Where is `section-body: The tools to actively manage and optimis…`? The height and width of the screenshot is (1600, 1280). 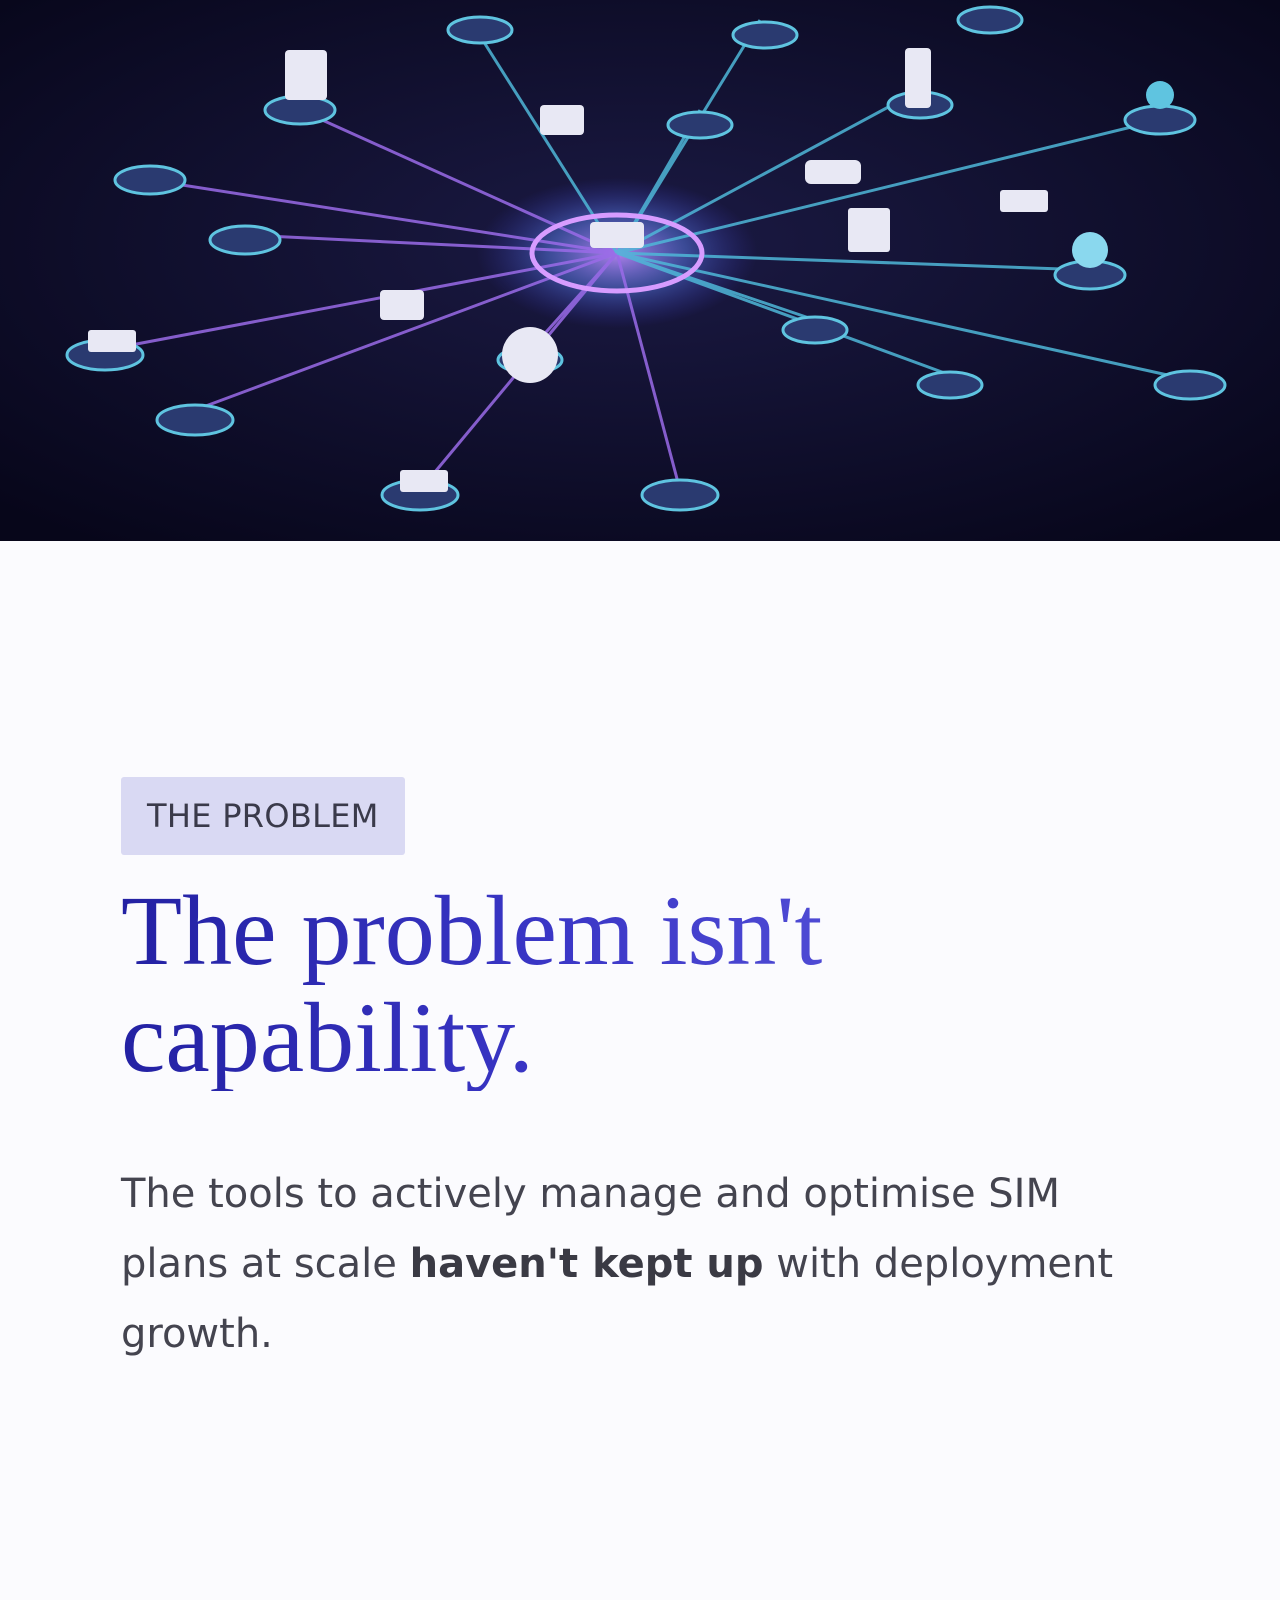
section-body: The tools to actively manage and optimis… is located at coordinates (621, 1264).